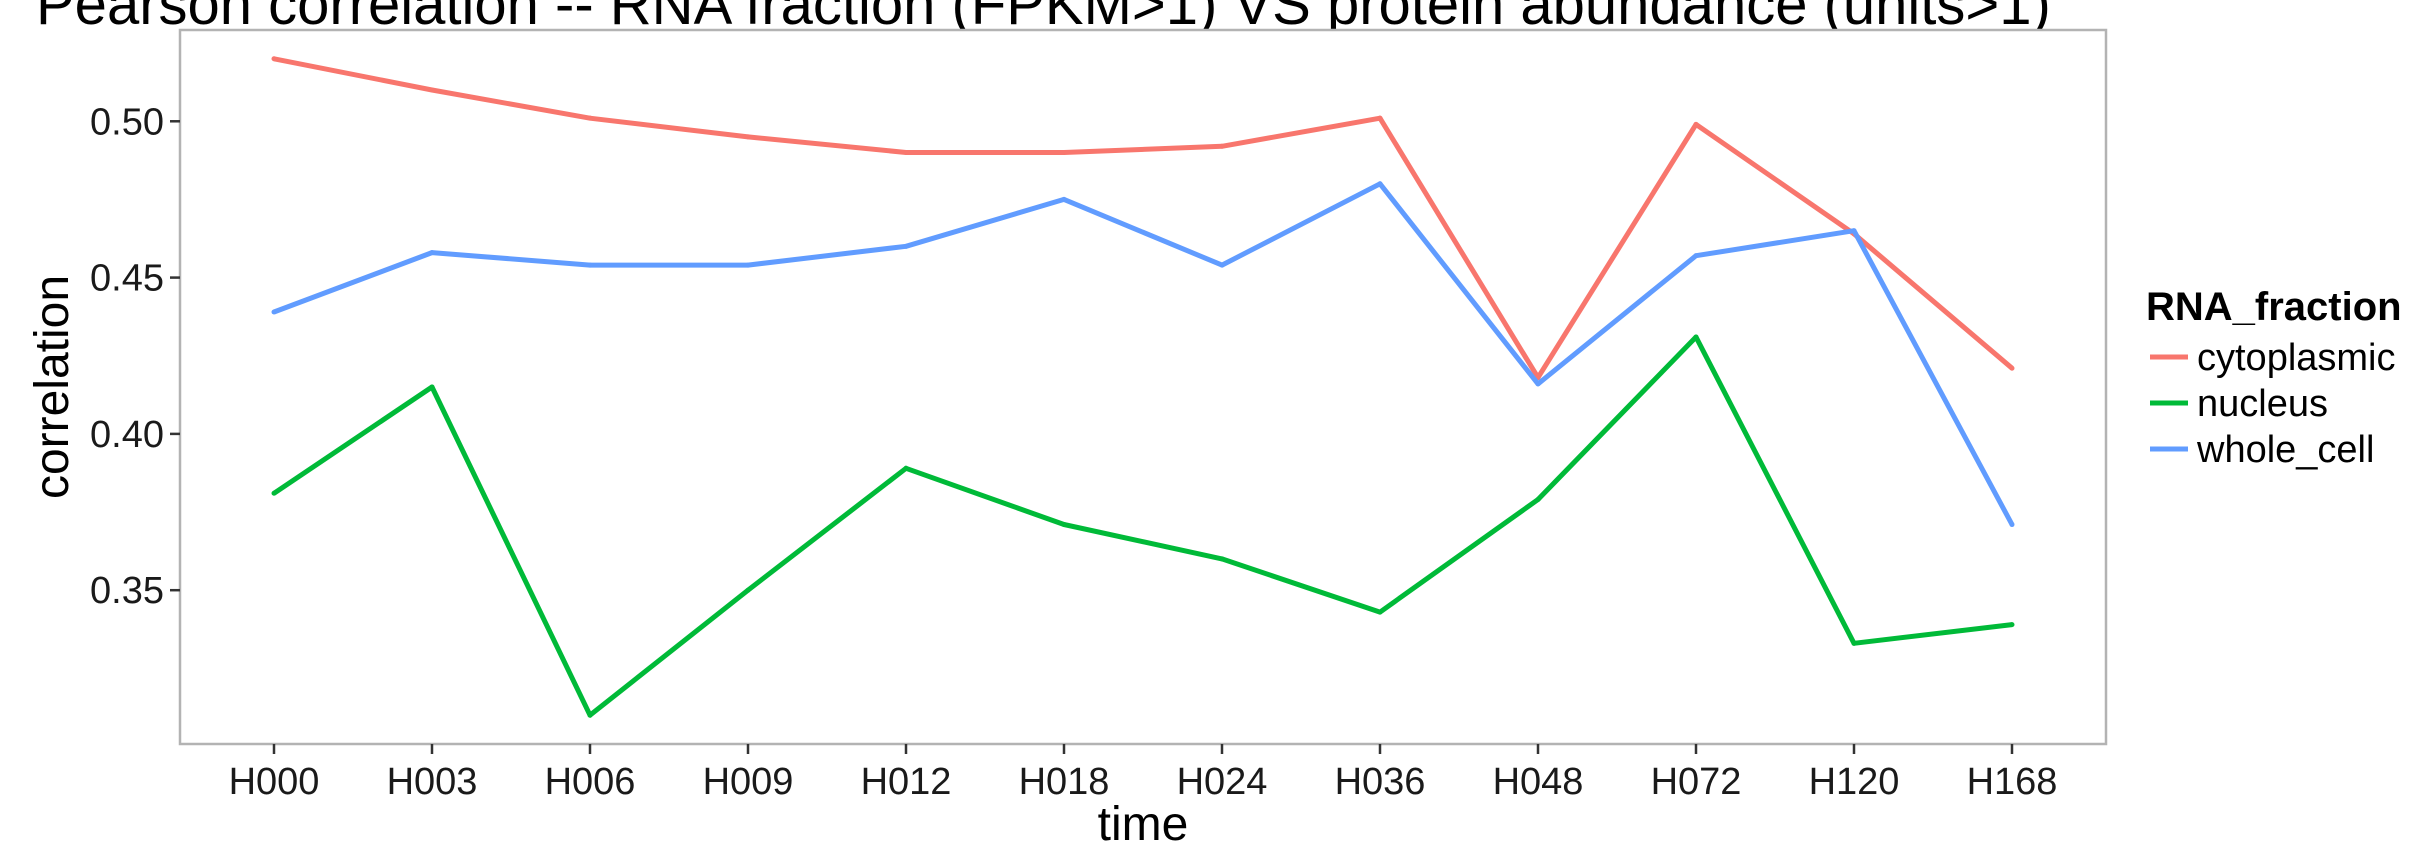  Describe the element at coordinates (2296, 358) in the screenshot. I see `legend-label-cytoplasmic: cytoplasmic` at that location.